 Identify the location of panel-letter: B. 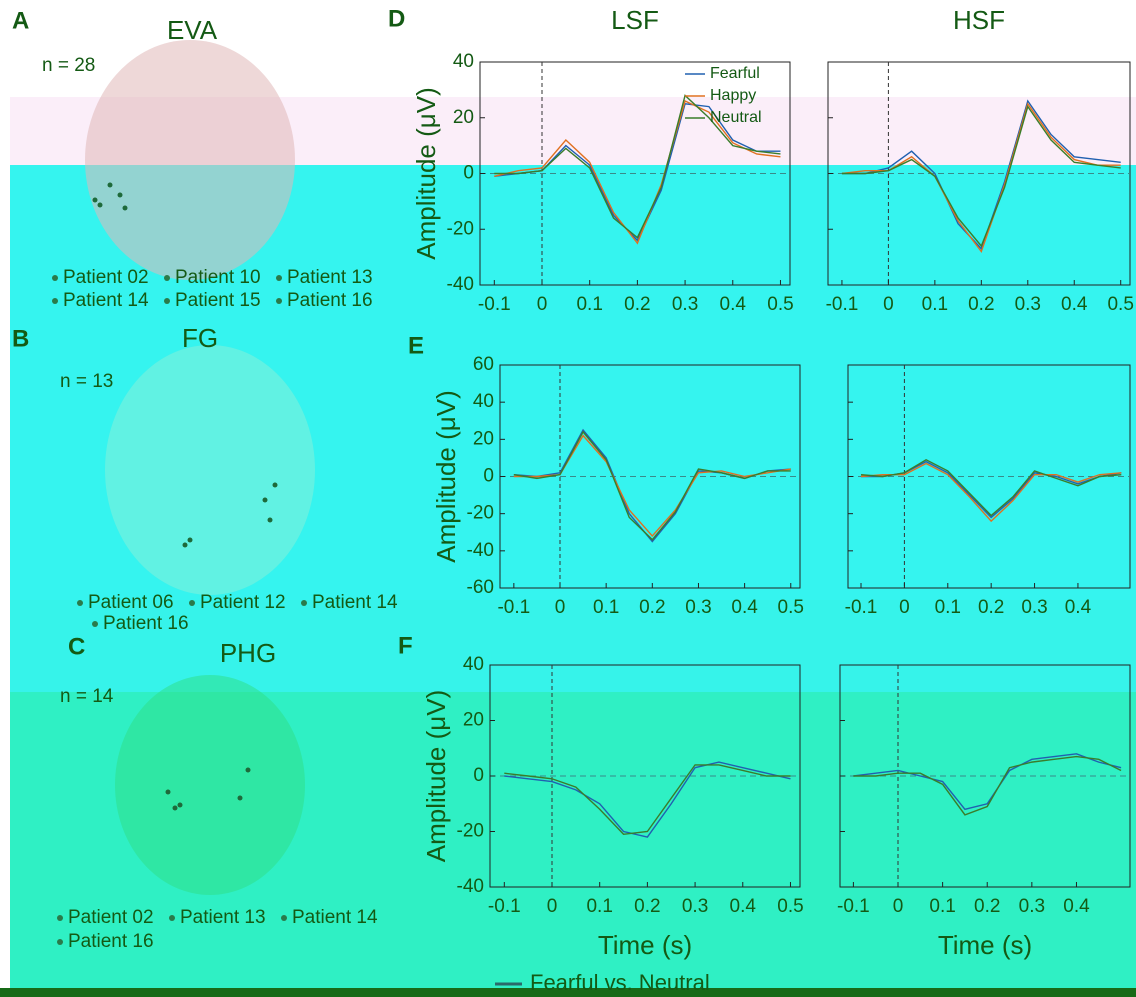
(20, 338).